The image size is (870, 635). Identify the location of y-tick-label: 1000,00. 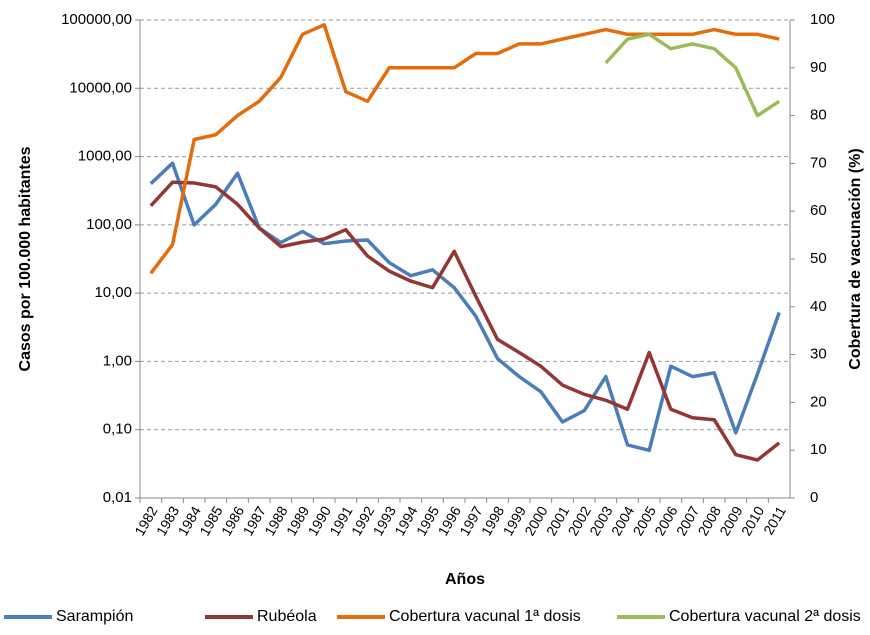
(105, 156).